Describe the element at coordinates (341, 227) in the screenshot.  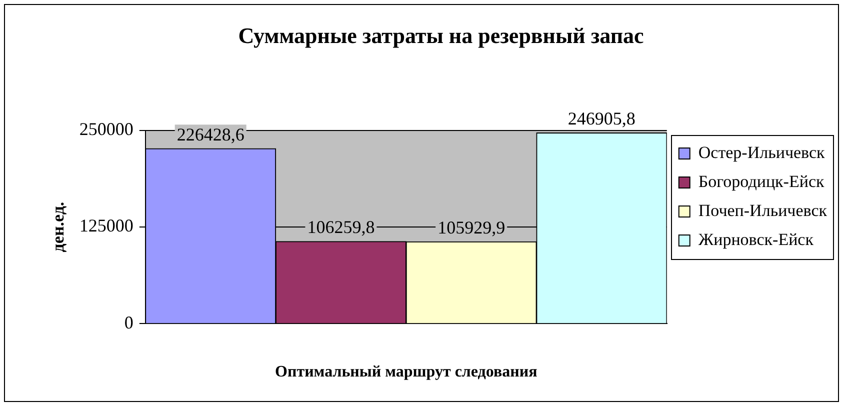
I see `data-label: 106259,8` at that location.